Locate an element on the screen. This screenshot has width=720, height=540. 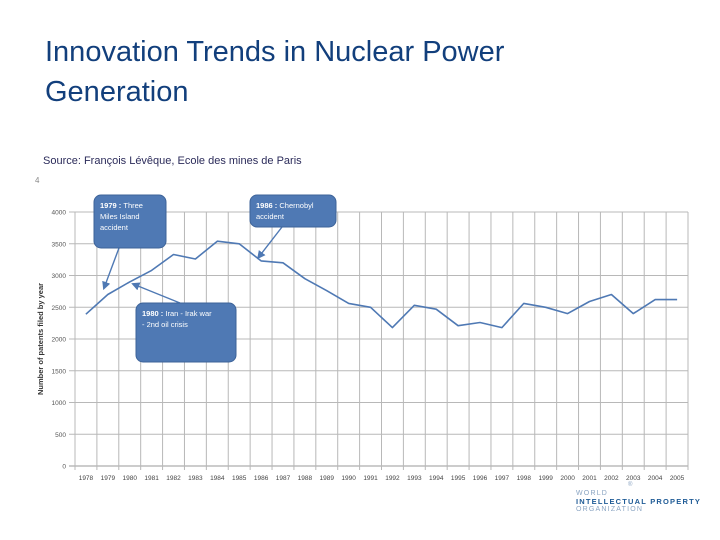
x-tick-label: 1998 is located at coordinates (524, 478).